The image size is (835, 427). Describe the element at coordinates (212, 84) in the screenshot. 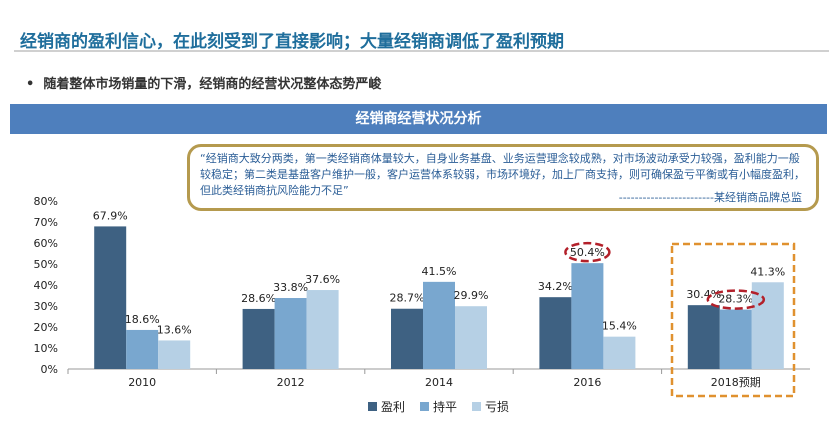

I see `bullet-text: 随着整体市场销量的下滑，经销商的经营状况整体态势严峻` at that location.